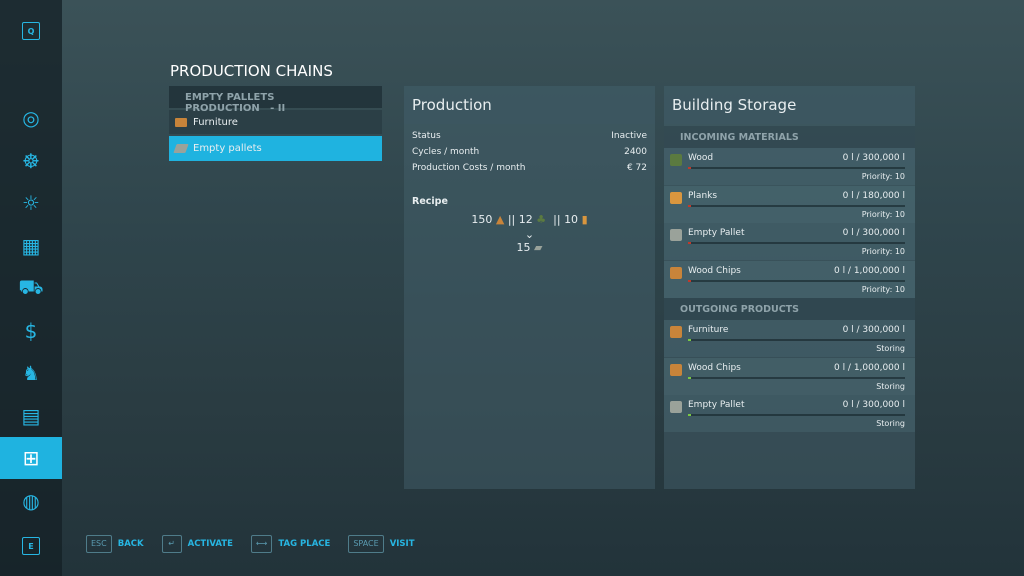  Describe the element at coordinates (275, 100) in the screenshot. I see `list-header: EMPTY PALLETS PRODUCTION - II` at that location.